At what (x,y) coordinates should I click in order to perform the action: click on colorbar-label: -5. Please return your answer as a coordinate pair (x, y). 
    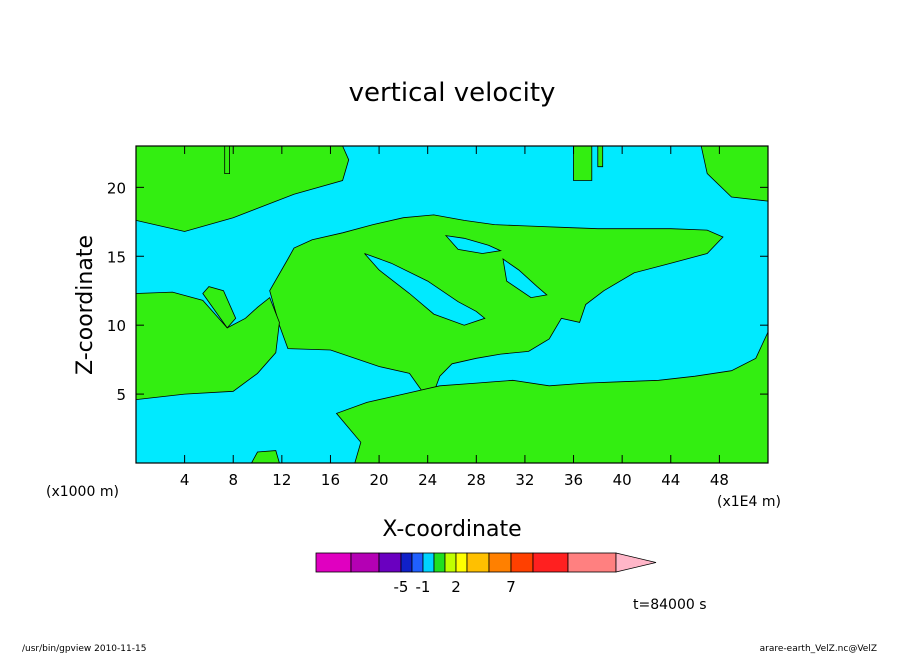
    Looking at the image, I should click on (401, 587).